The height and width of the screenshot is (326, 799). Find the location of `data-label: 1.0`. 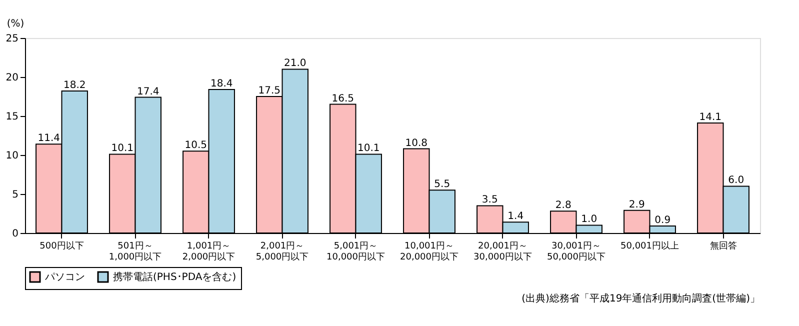

data-label: 1.0 is located at coordinates (589, 220).